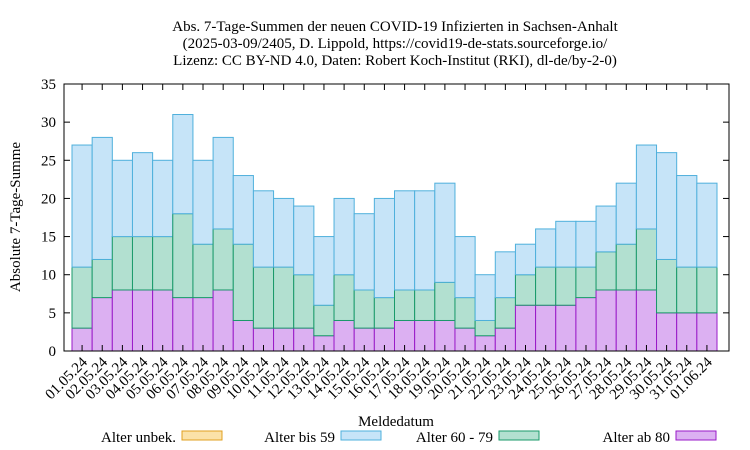 Image resolution: width=750 pixels, height=450 pixels. Describe the element at coordinates (48, 123) in the screenshot. I see `y-tick-label-6: 30` at that location.